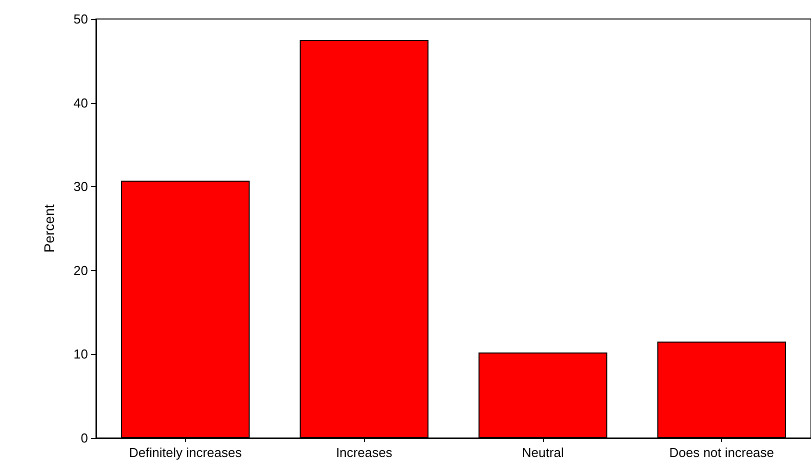  Describe the element at coordinates (364, 452) in the screenshot. I see `x-tick-label: Increases` at that location.